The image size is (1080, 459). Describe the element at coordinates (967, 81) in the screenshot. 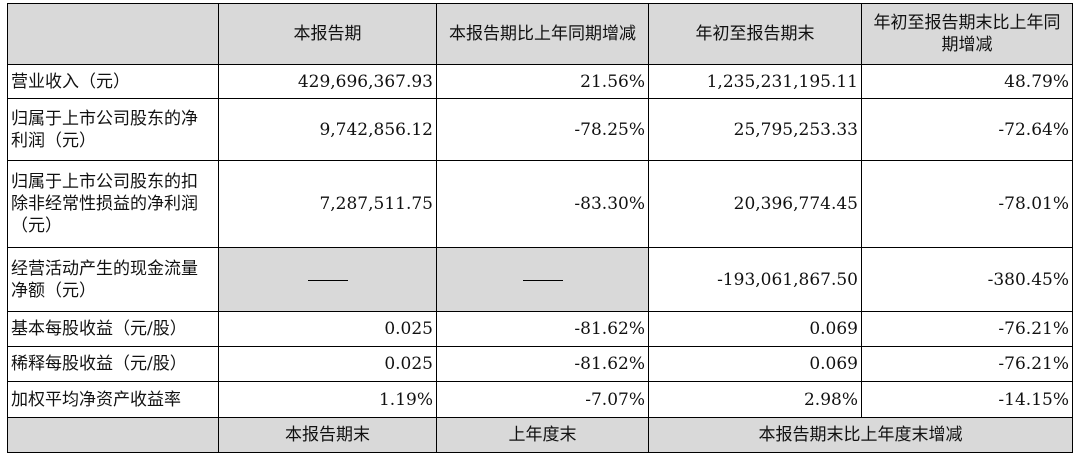

I see `cell-ytd-change: 48.79%` at that location.